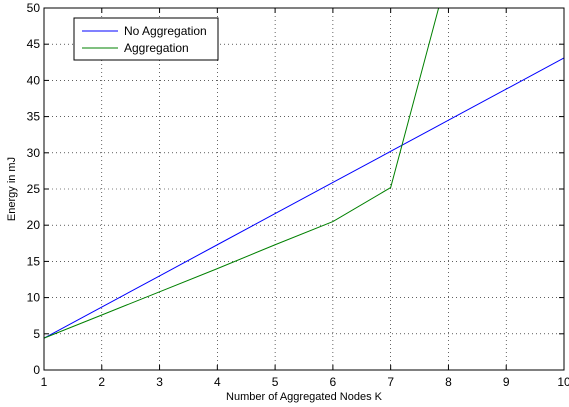  Describe the element at coordinates (333, 382) in the screenshot. I see `x-tick-label: 6` at that location.